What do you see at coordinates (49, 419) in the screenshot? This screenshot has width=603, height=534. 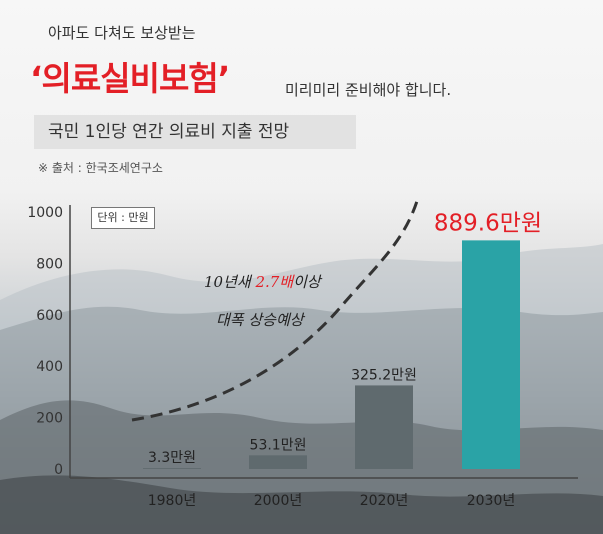 I see `y-tick-label: 200` at bounding box center [49, 419].